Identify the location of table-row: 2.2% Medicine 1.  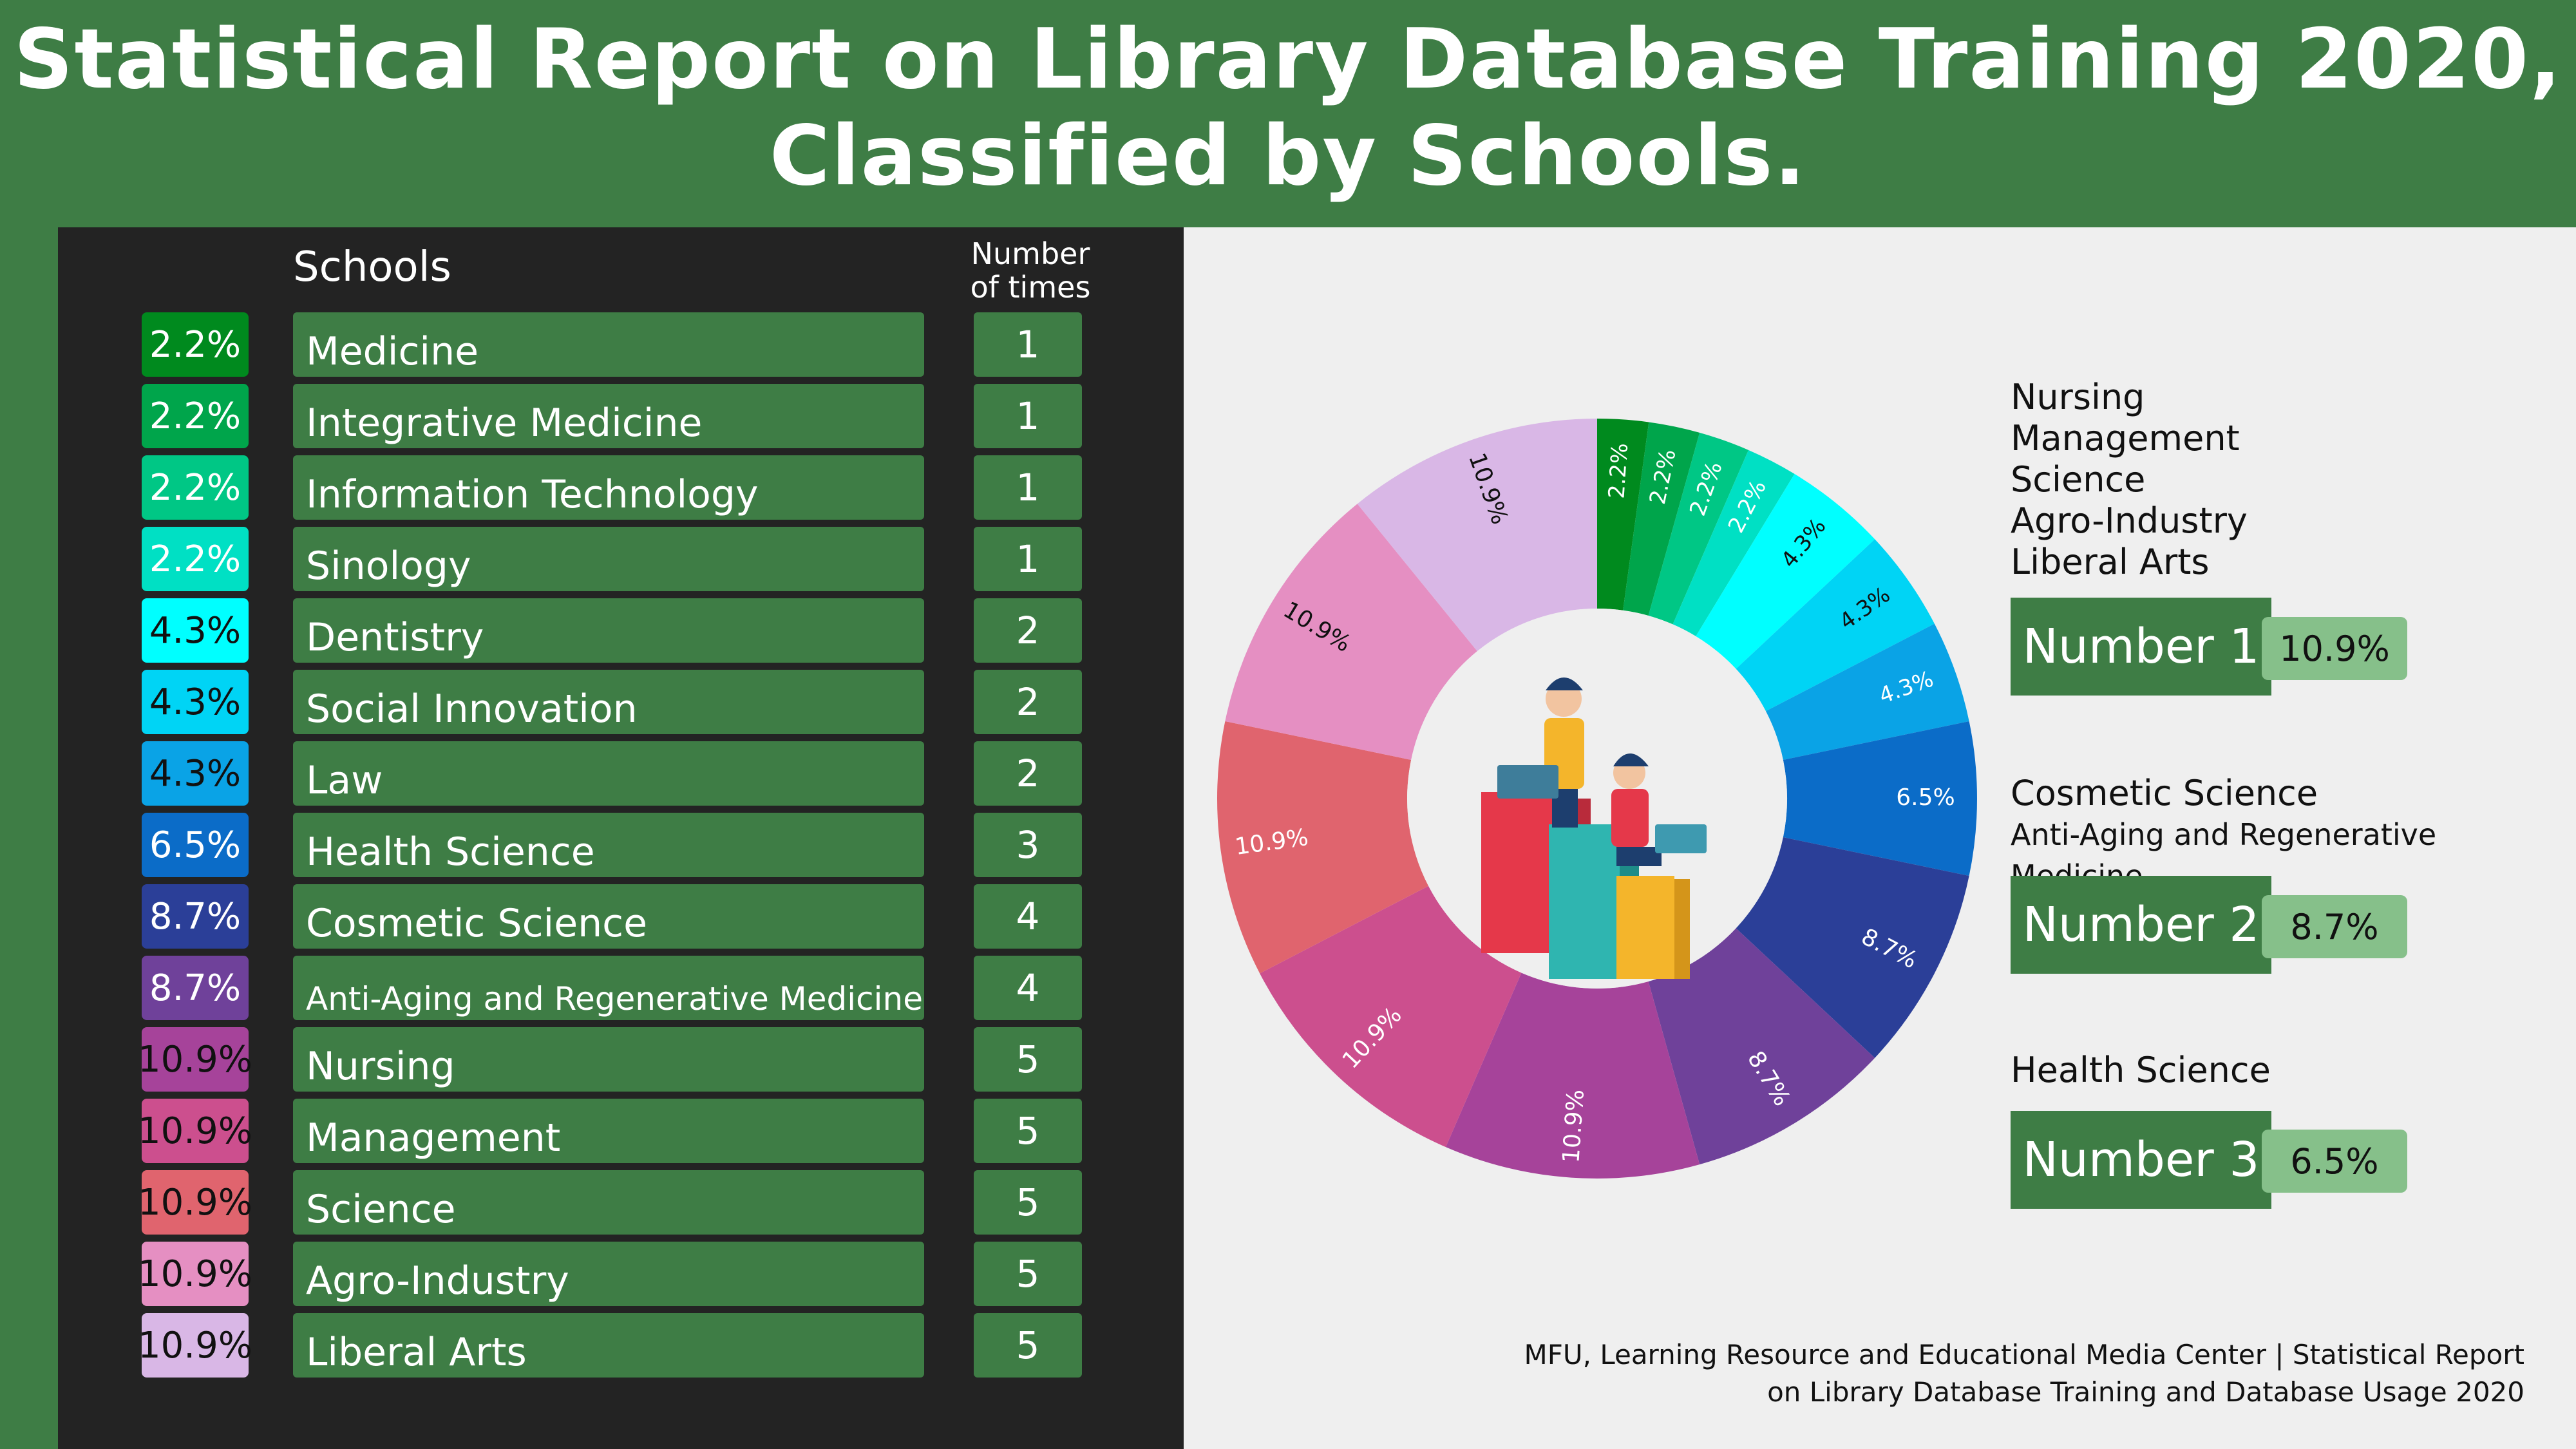
(592, 345).